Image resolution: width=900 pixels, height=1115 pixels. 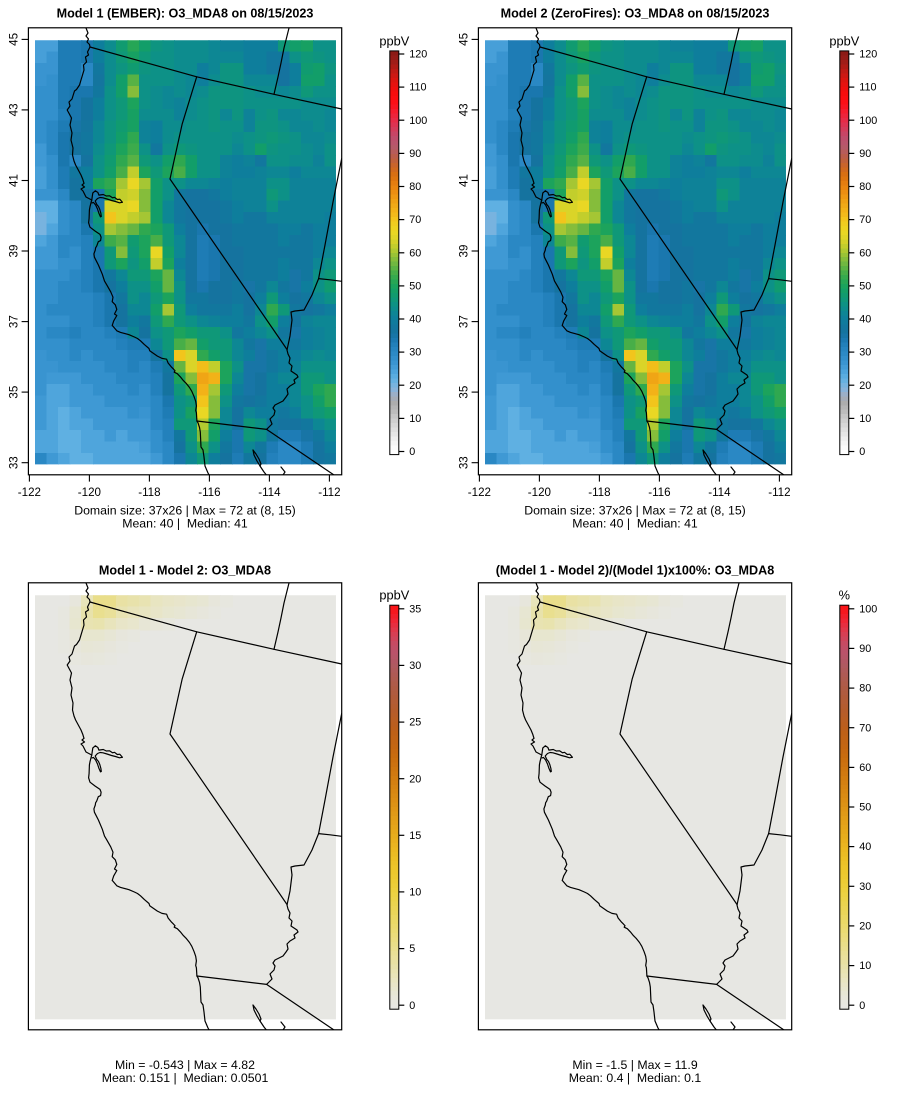 I want to click on svg-text: 25, so click(x=415, y=723).